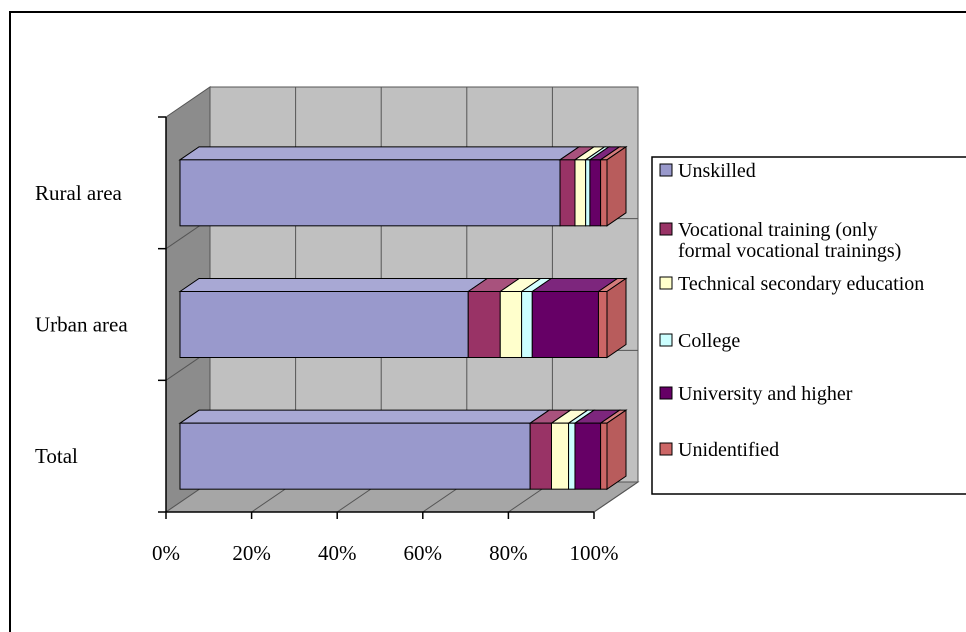 The image size is (966, 632). I want to click on legend-label: Technical secondary education, so click(801, 284).